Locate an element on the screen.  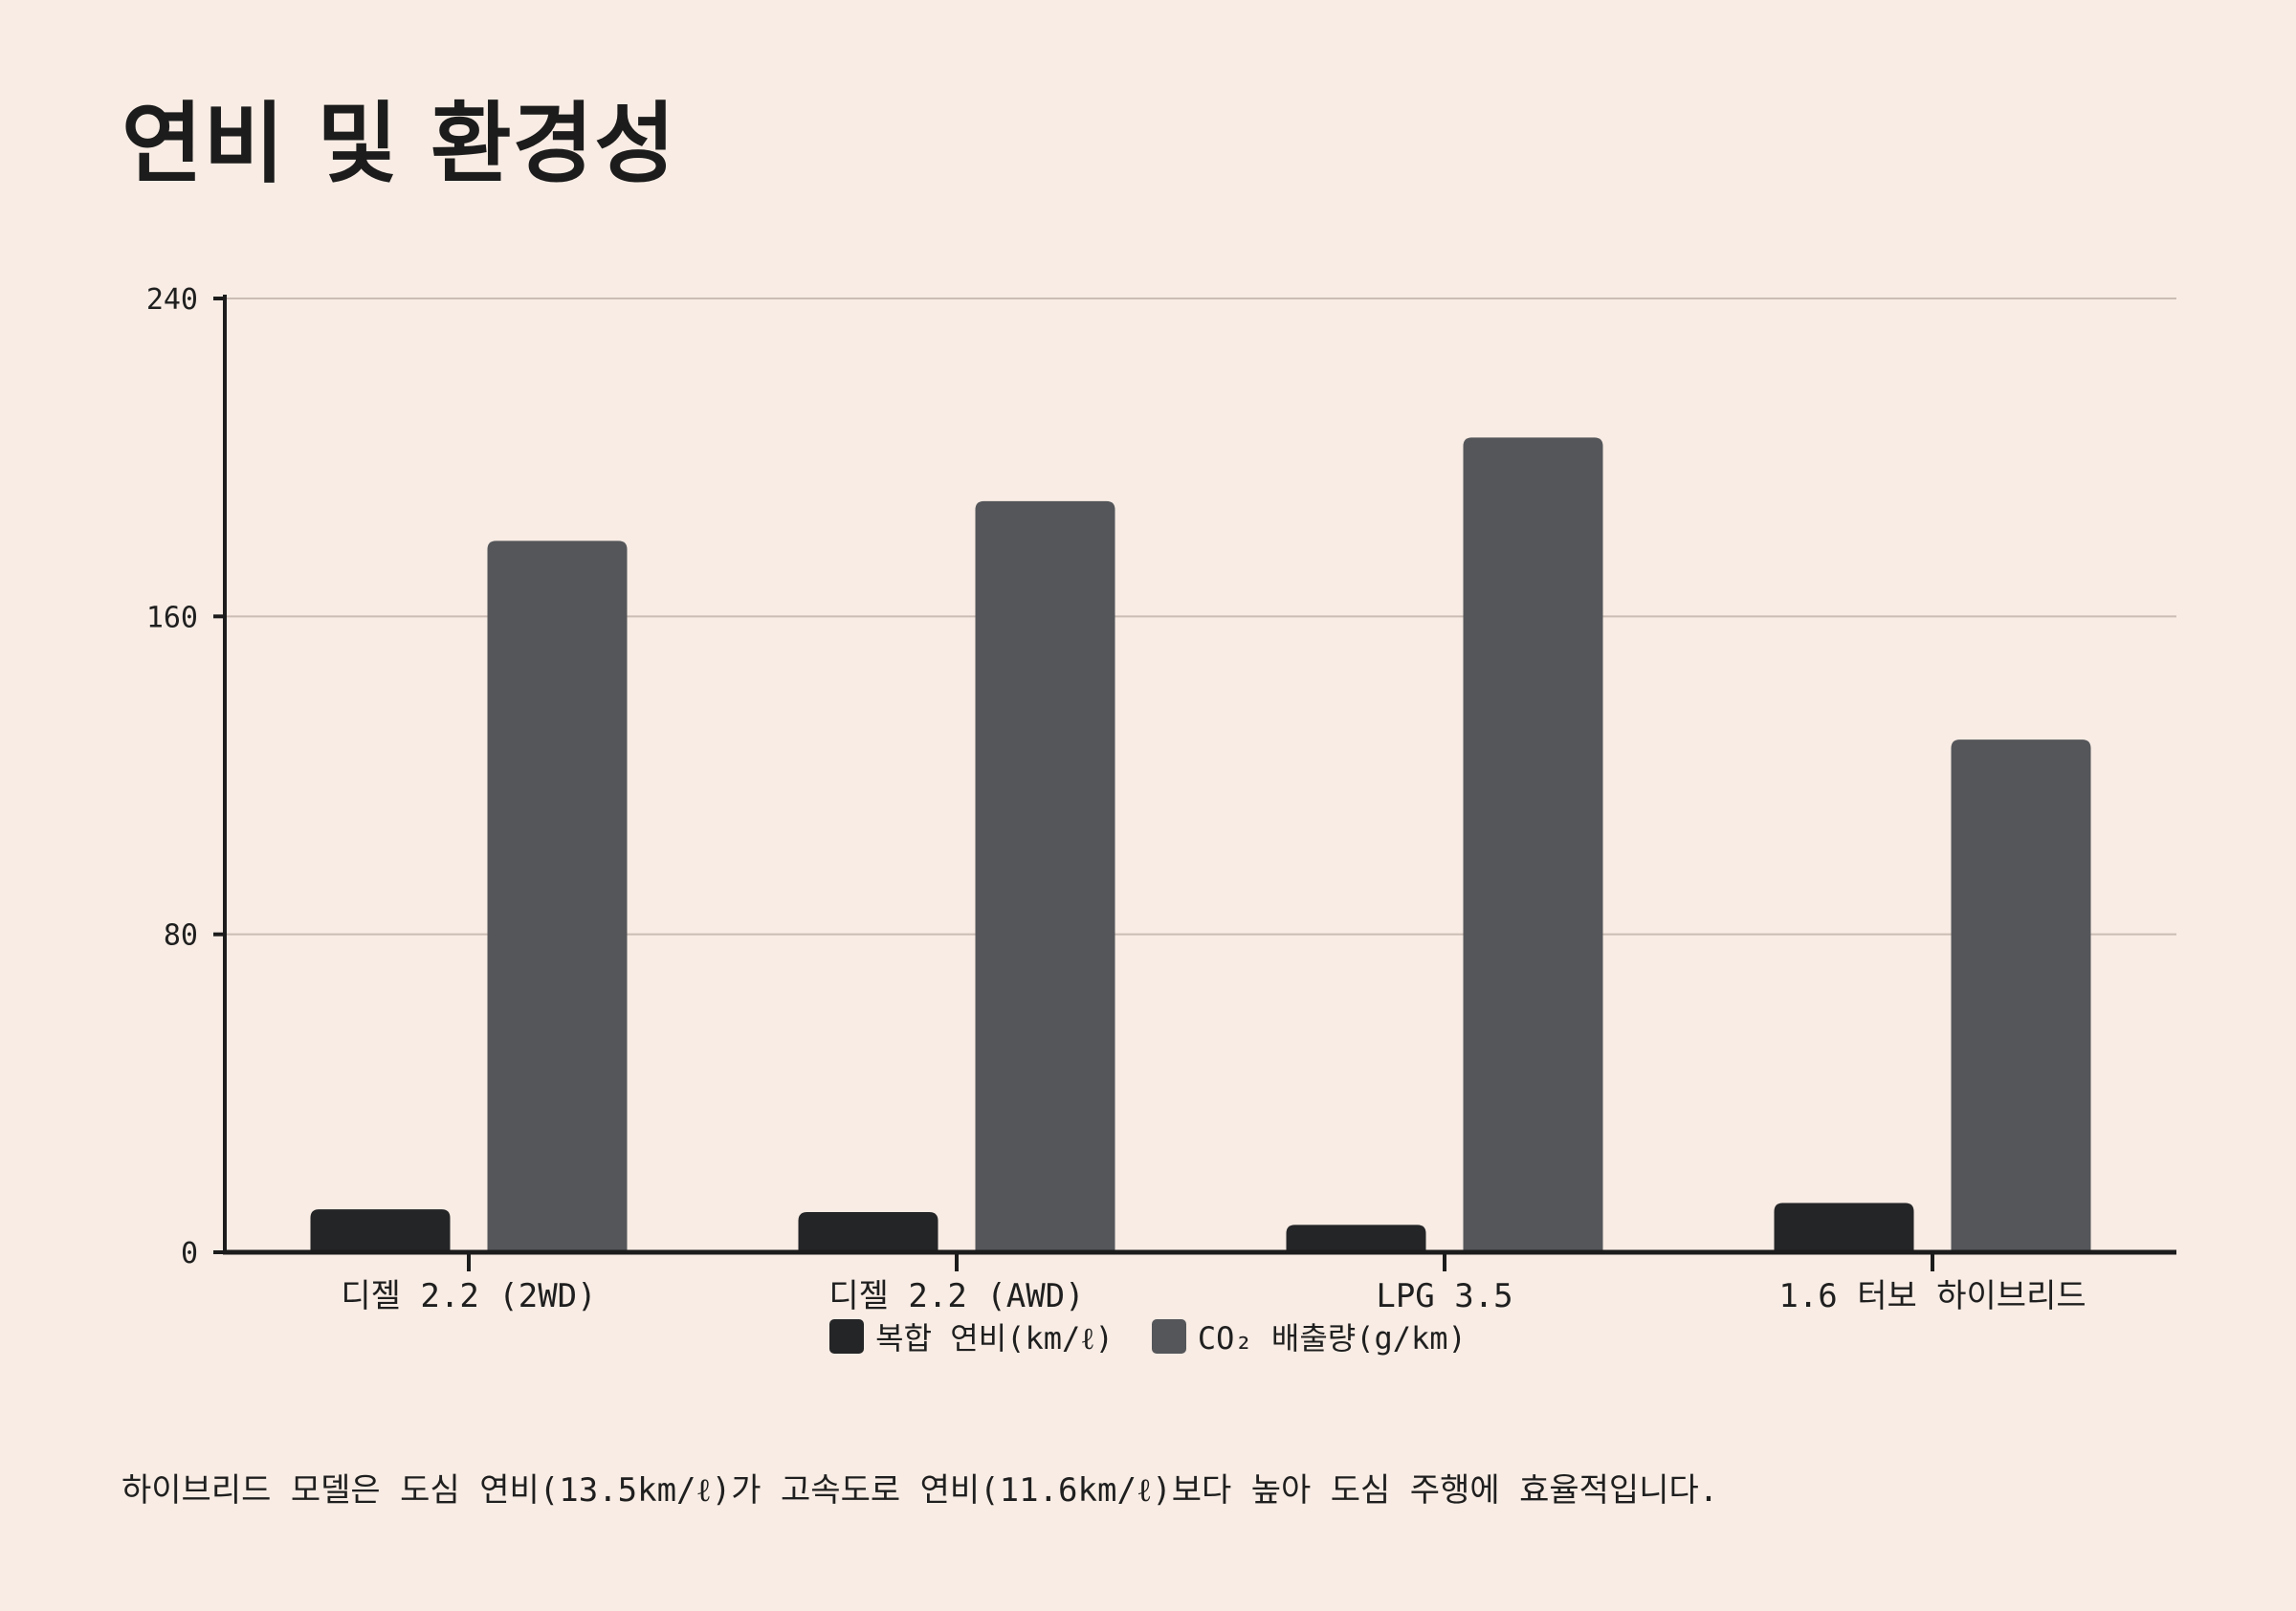
legend-swatch-fuel is located at coordinates (847, 1336).